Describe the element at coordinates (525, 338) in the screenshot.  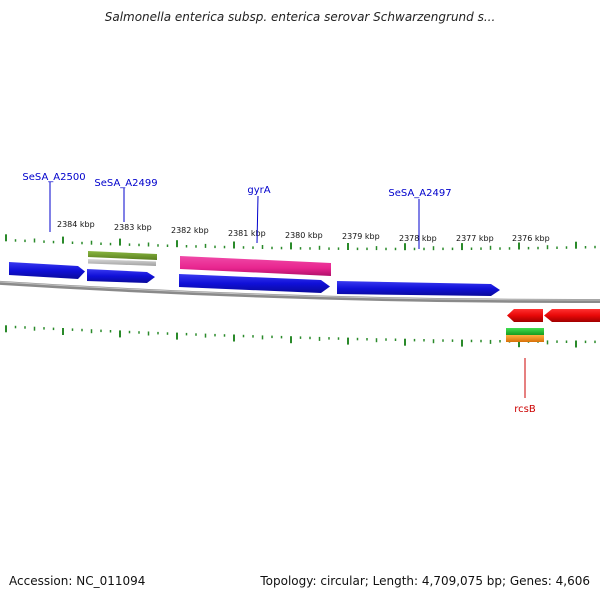
I see `orange-feature` at that location.